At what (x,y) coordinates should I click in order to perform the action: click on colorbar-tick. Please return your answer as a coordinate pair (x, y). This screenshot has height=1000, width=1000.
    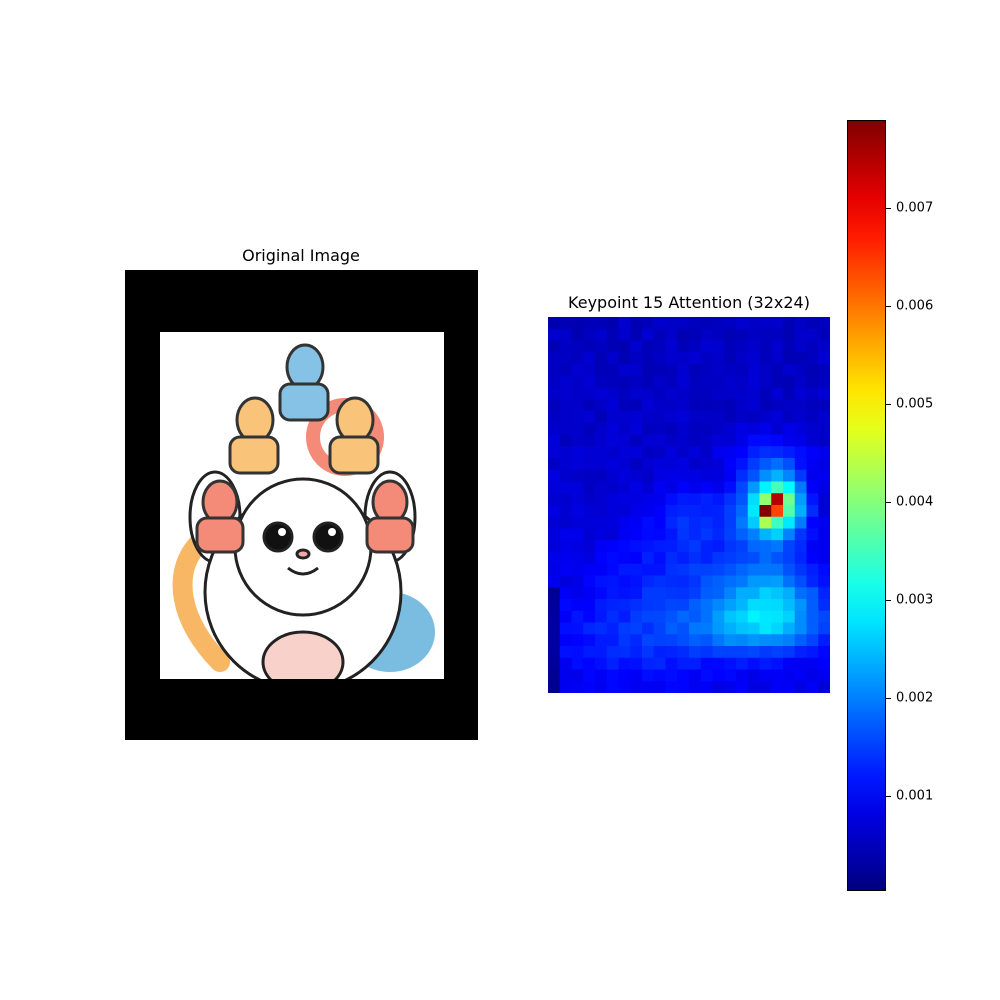
    Looking at the image, I should click on (888, 209).